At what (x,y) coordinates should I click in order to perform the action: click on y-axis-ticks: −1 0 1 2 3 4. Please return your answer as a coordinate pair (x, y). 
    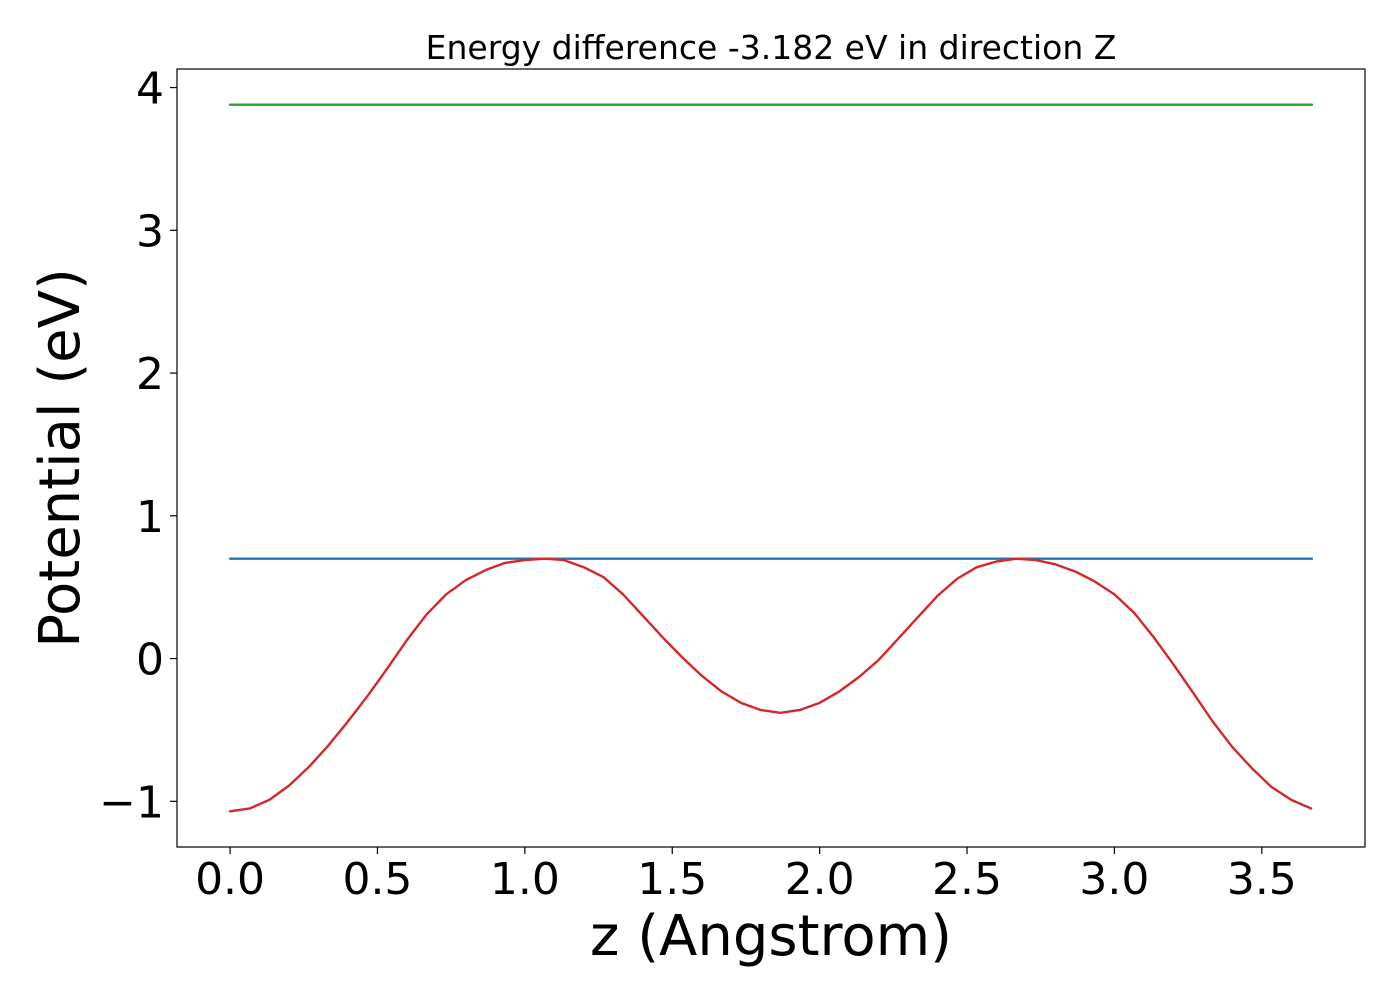
    Looking at the image, I should click on (138, 446).